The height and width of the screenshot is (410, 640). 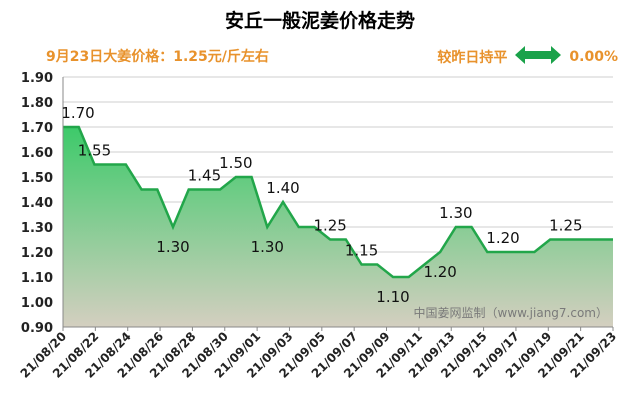 I want to click on data-label: 1.50, so click(x=235, y=163).